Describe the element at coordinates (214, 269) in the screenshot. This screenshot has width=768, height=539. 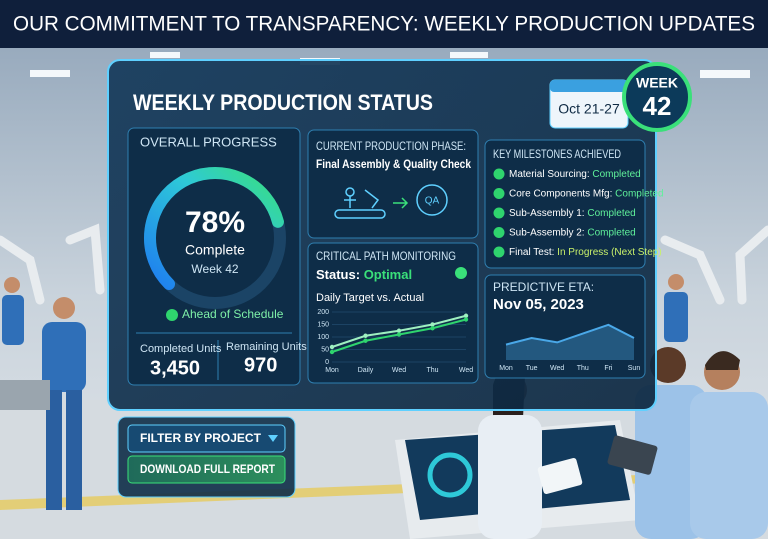
I see `progress-week: Week 42` at that location.